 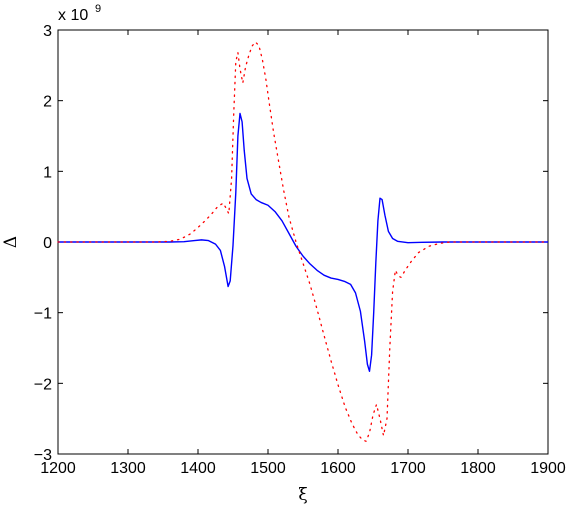 What do you see at coordinates (338, 468) in the screenshot?
I see `x-tick-label: 1600` at bounding box center [338, 468].